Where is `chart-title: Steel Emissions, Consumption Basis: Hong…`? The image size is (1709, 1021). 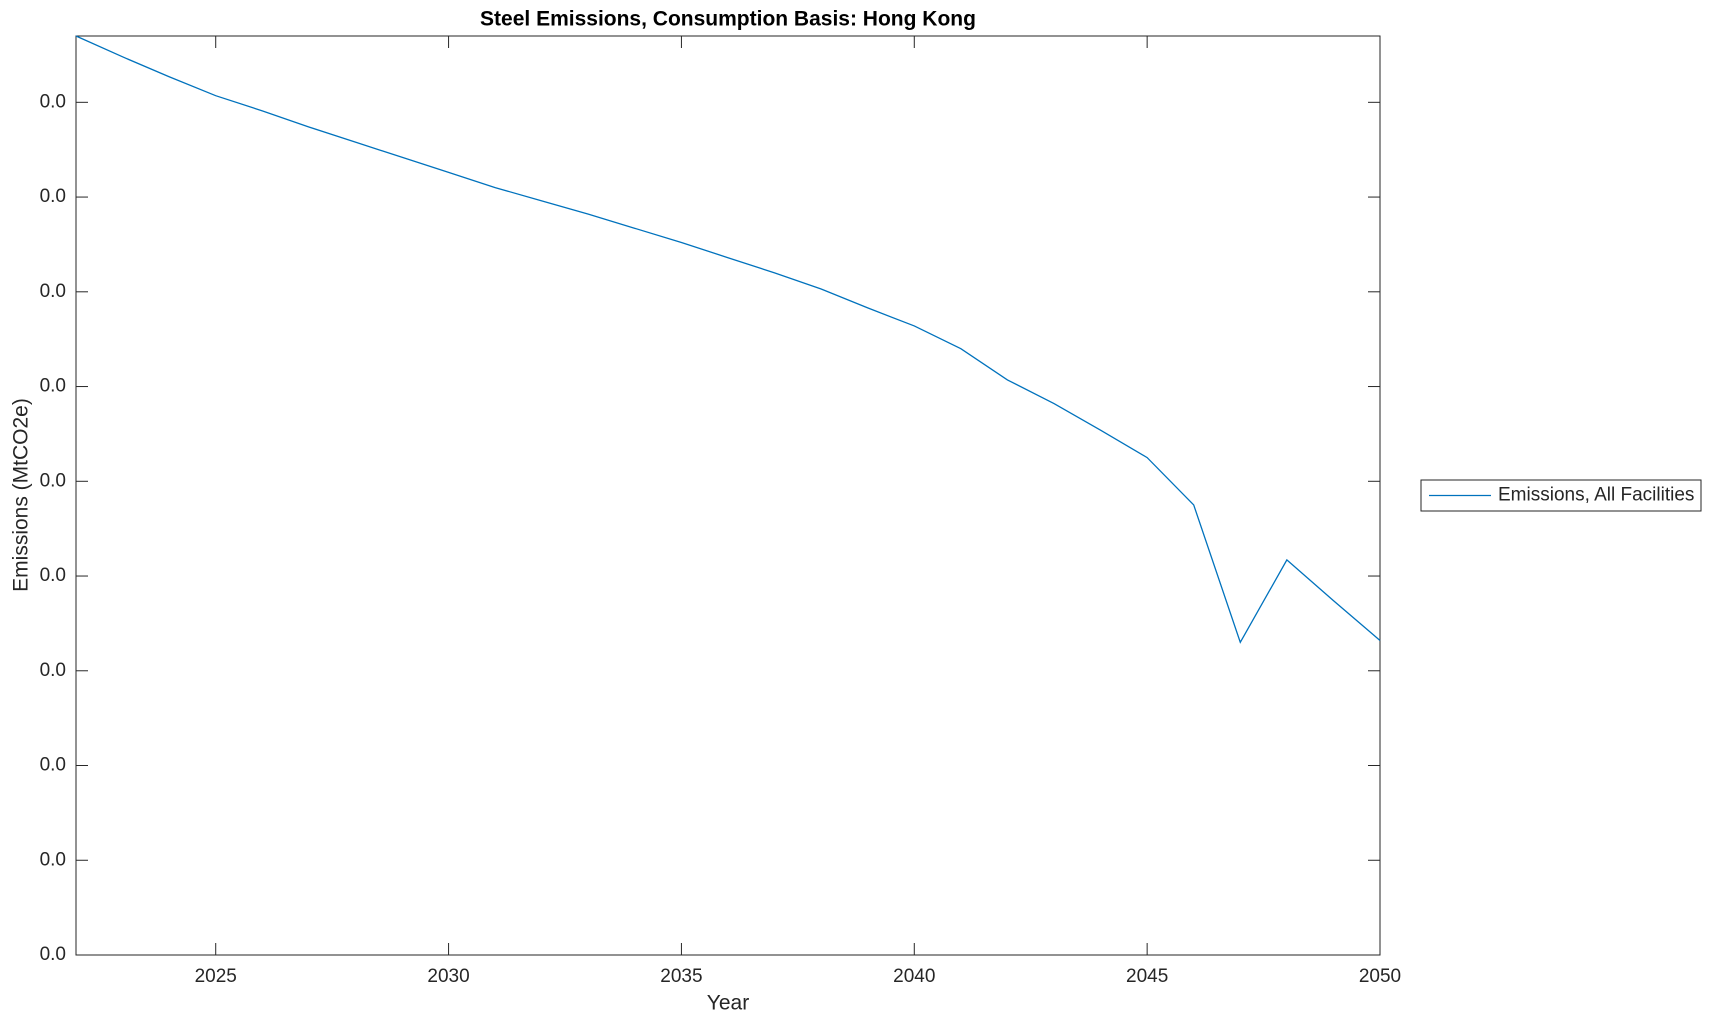
chart-title: Steel Emissions, Consumption Basis: Hong… is located at coordinates (728, 19).